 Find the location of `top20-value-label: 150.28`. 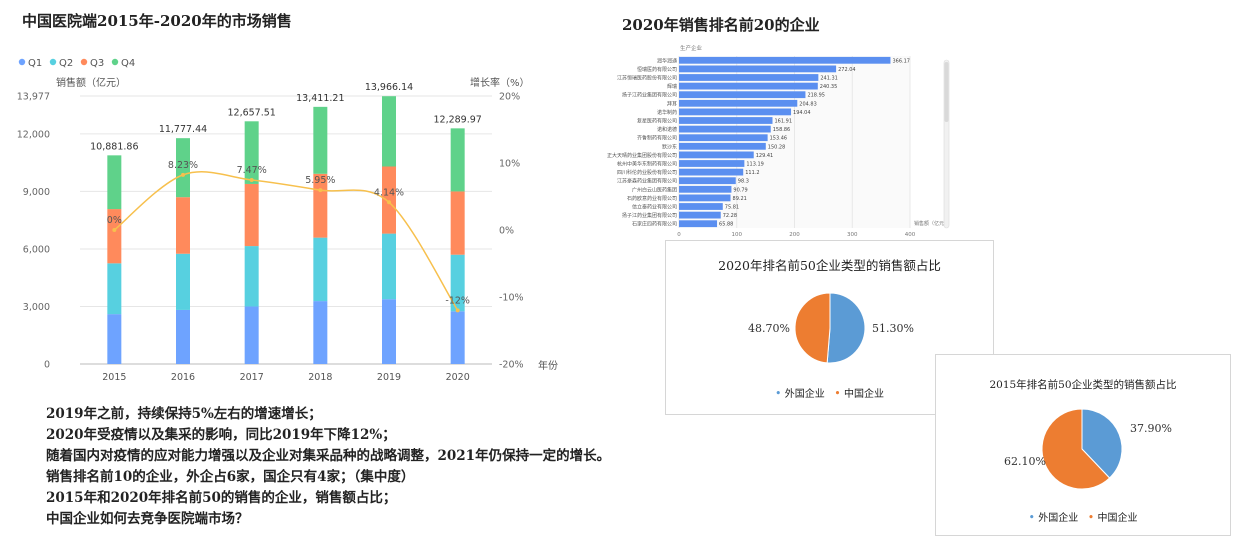

top20-value-label: 150.28 is located at coordinates (777, 147).